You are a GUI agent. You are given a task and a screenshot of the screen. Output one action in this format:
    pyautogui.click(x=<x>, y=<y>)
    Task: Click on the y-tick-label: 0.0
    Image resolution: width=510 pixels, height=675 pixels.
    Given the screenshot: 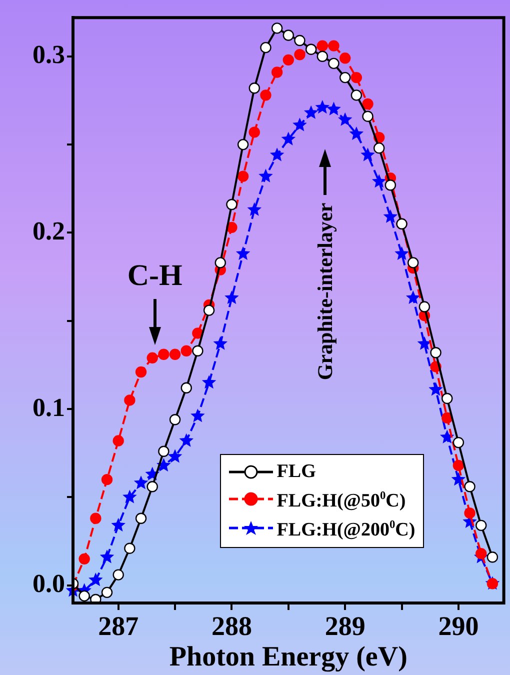 What is the action you would take?
    pyautogui.click(x=48, y=583)
    